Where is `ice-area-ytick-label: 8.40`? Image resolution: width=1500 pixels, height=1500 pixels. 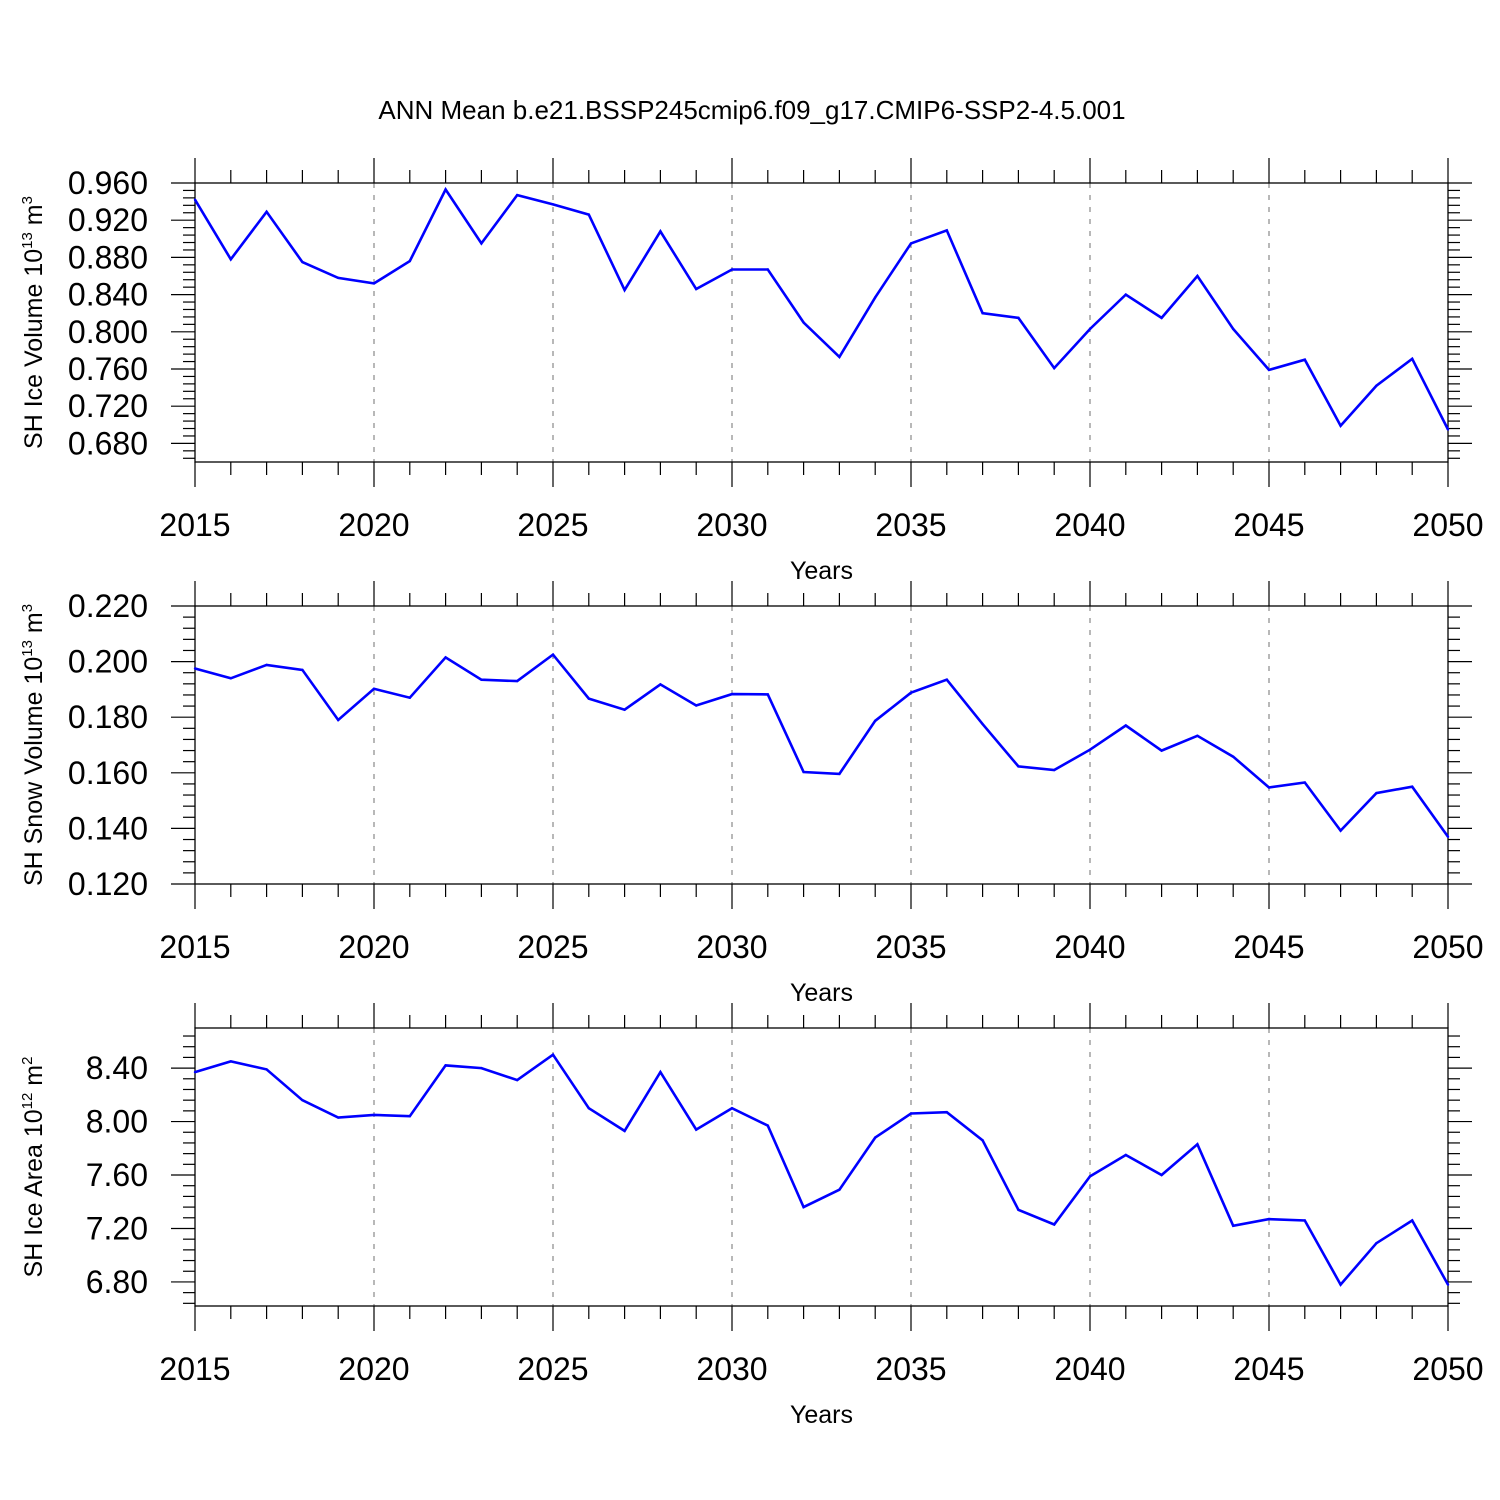
ice-area-ytick-label: 8.40 is located at coordinates (117, 1068).